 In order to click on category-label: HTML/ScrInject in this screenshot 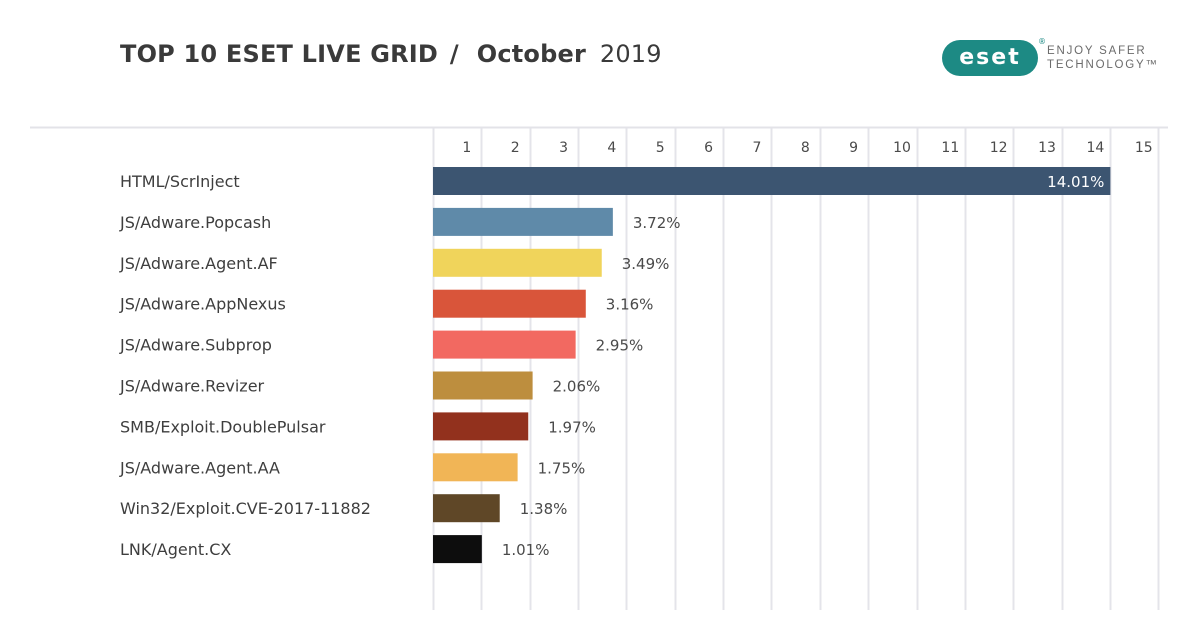, I will do `click(180, 181)`.